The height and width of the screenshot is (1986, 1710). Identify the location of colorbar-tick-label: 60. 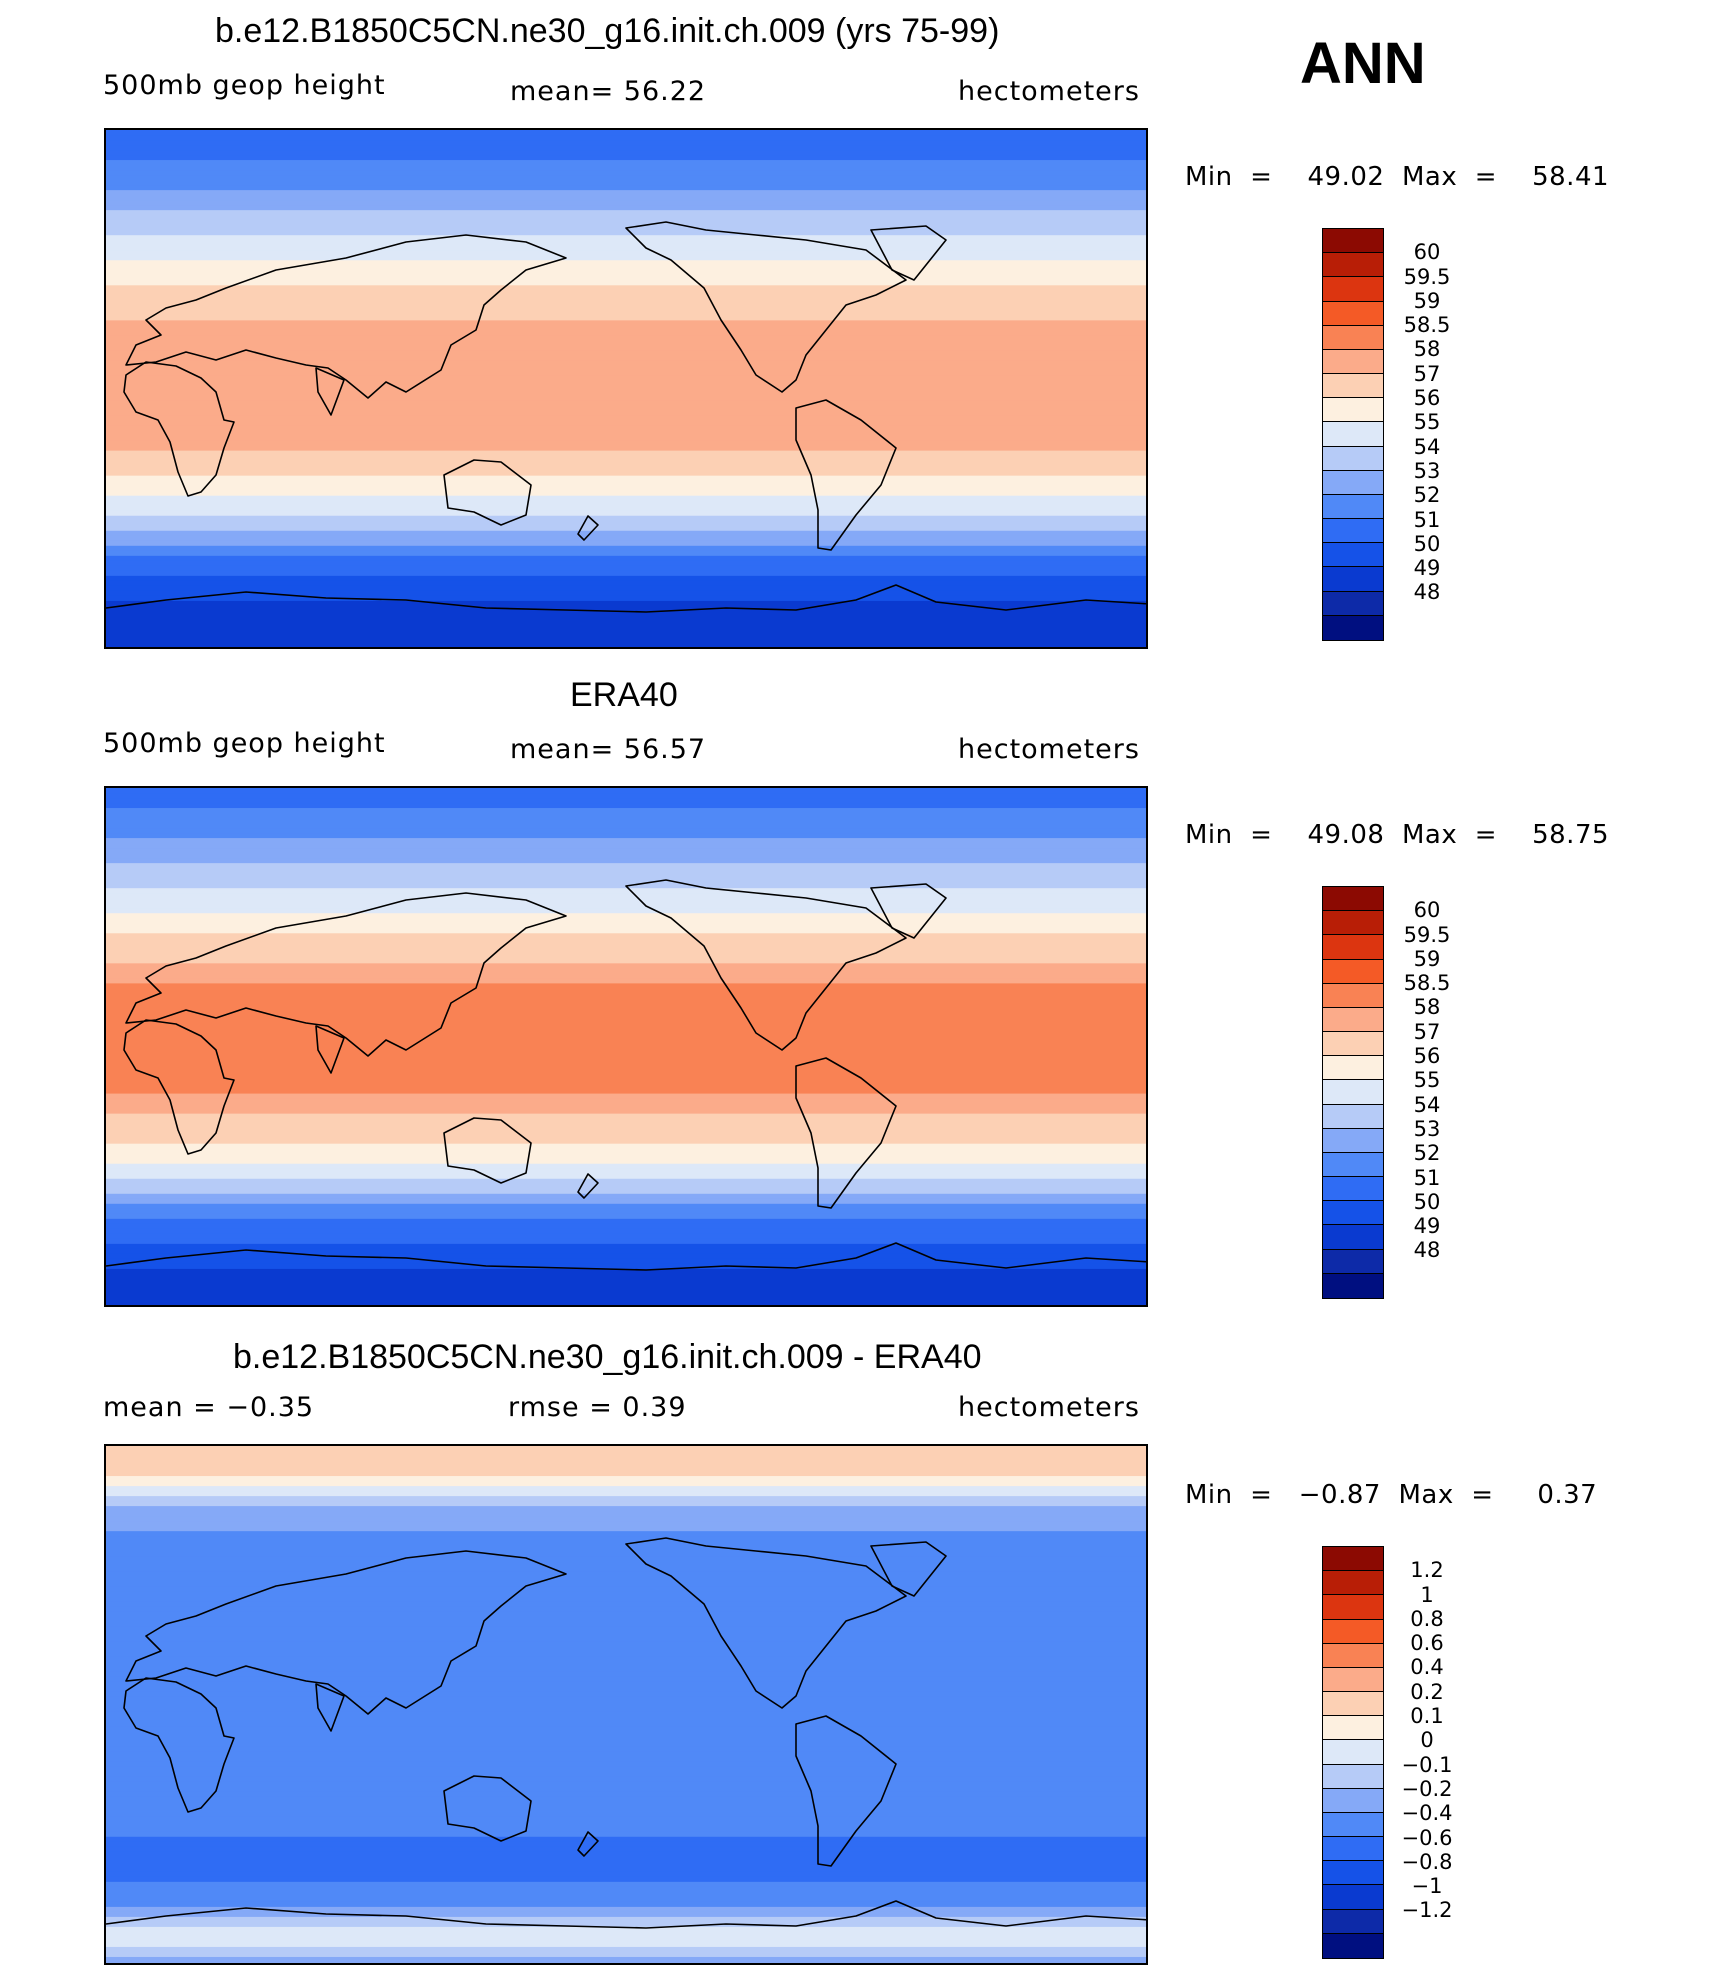
(1427, 910).